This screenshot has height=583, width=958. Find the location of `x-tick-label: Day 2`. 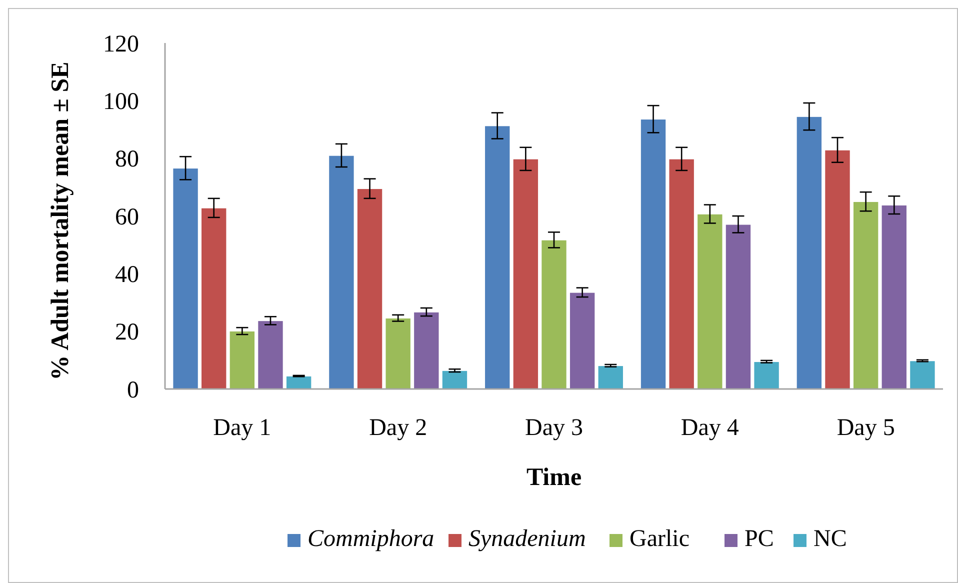

x-tick-label: Day 2 is located at coordinates (398, 428).